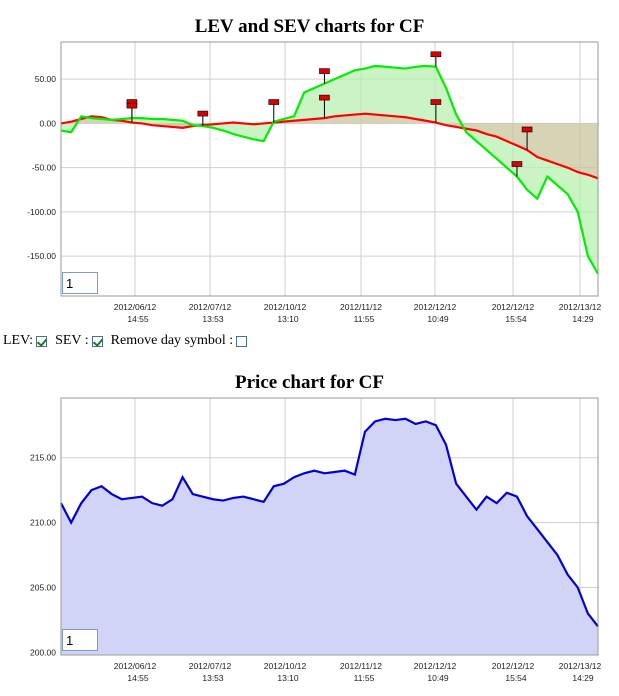 This screenshot has width=619, height=696. I want to click on day-input-lev-sev: 1, so click(80, 283).